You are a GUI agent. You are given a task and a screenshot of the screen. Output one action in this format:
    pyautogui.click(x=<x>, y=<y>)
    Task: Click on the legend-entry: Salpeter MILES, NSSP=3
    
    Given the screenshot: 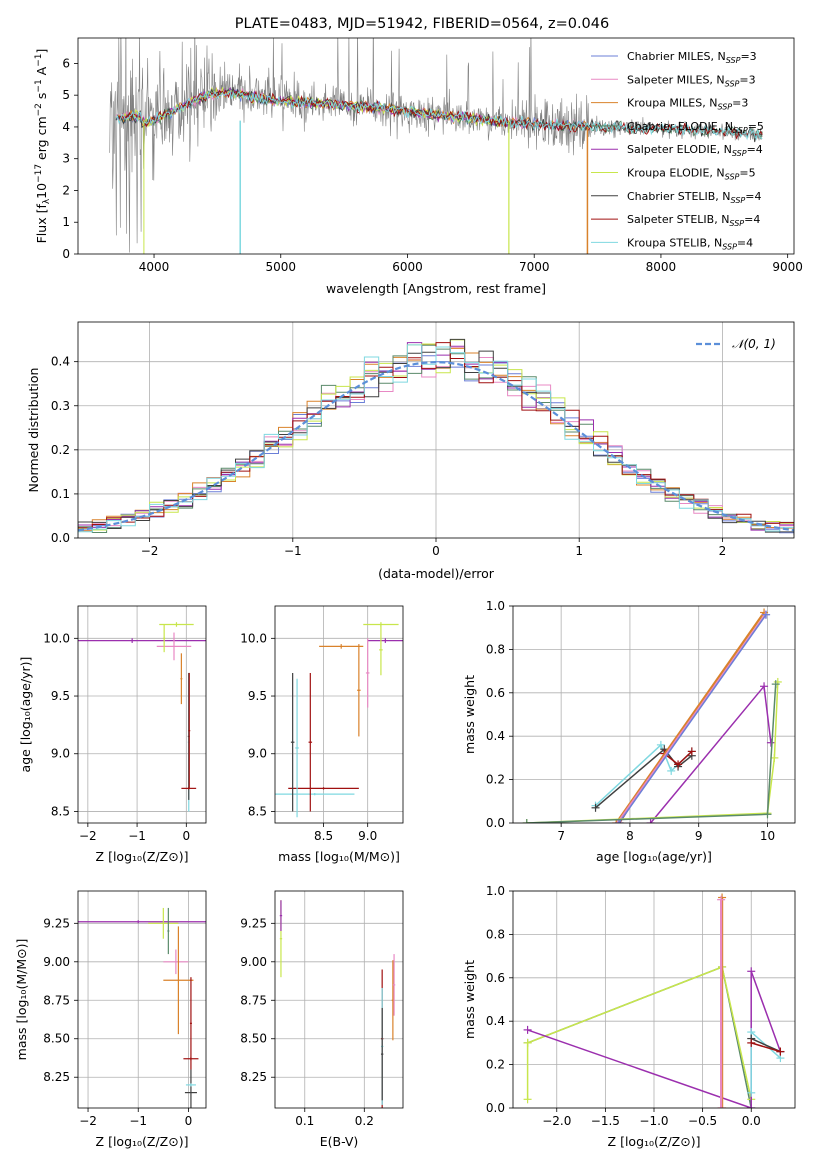 What is the action you would take?
    pyautogui.click(x=691, y=80)
    